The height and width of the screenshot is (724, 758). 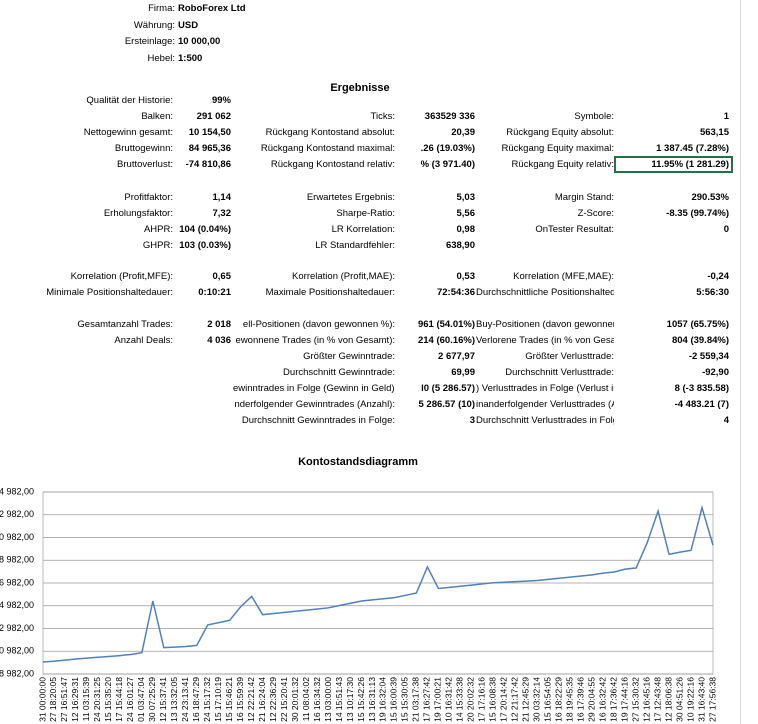 I want to click on result-label: Buy-Positionen (davon gewonnen %):, so click(x=545, y=324).